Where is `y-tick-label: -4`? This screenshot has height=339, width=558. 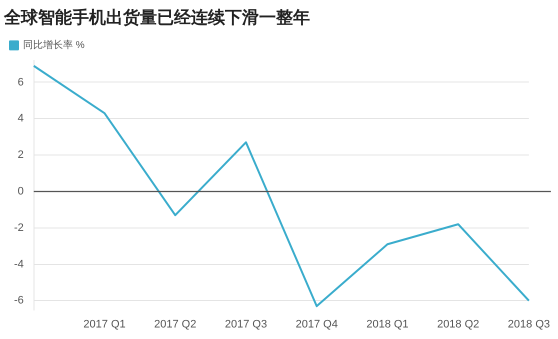
y-tick-label: -4 is located at coordinates (19, 264).